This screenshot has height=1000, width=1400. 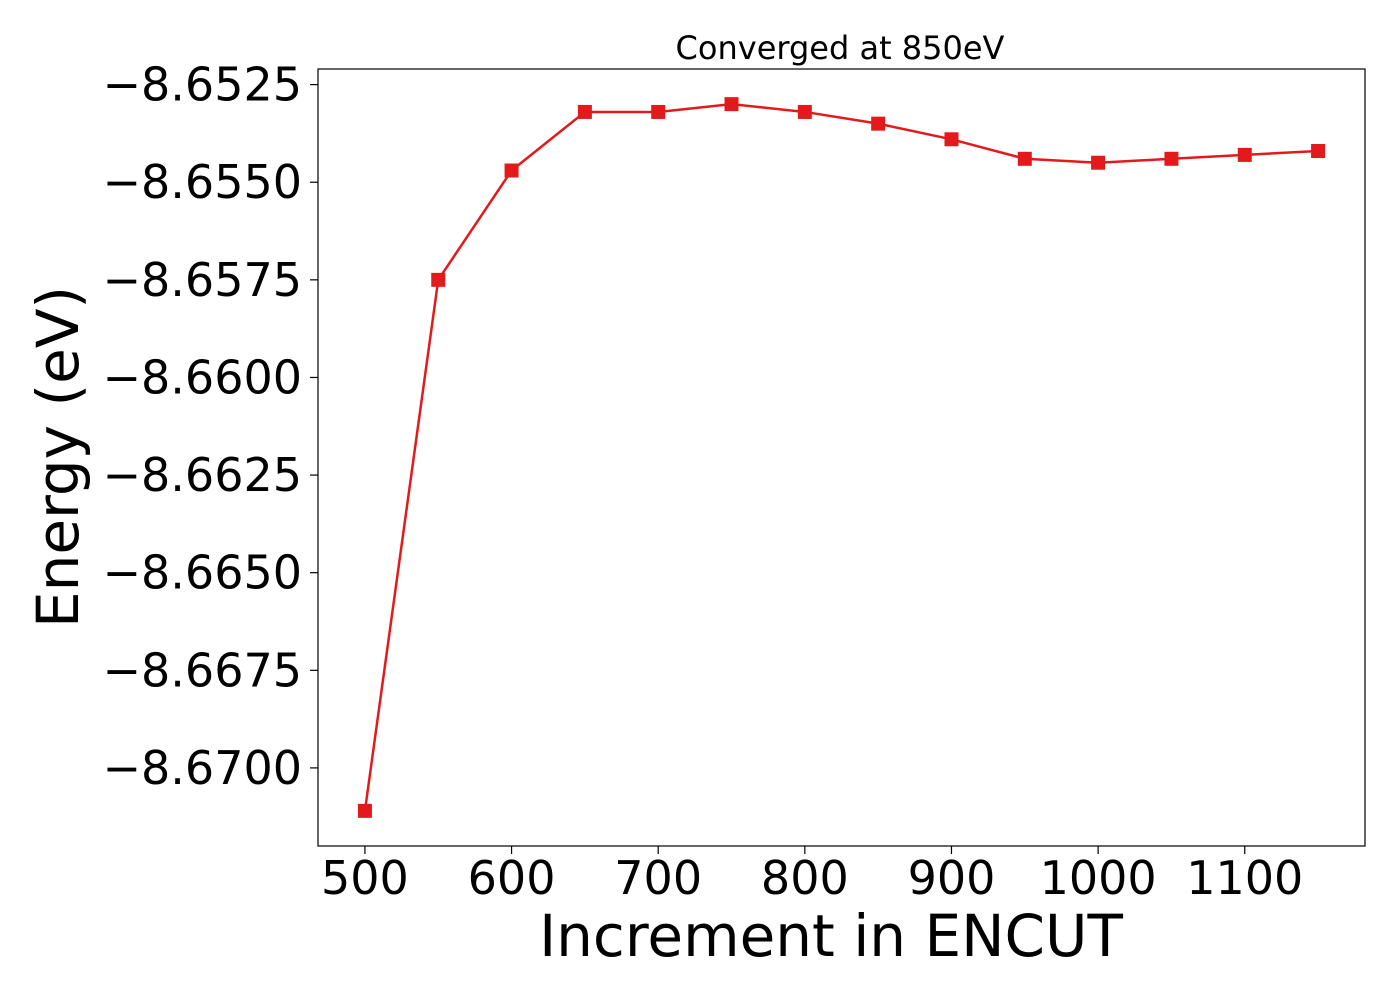 What do you see at coordinates (1244, 878) in the screenshot?
I see `x-tick-label: 1100` at bounding box center [1244, 878].